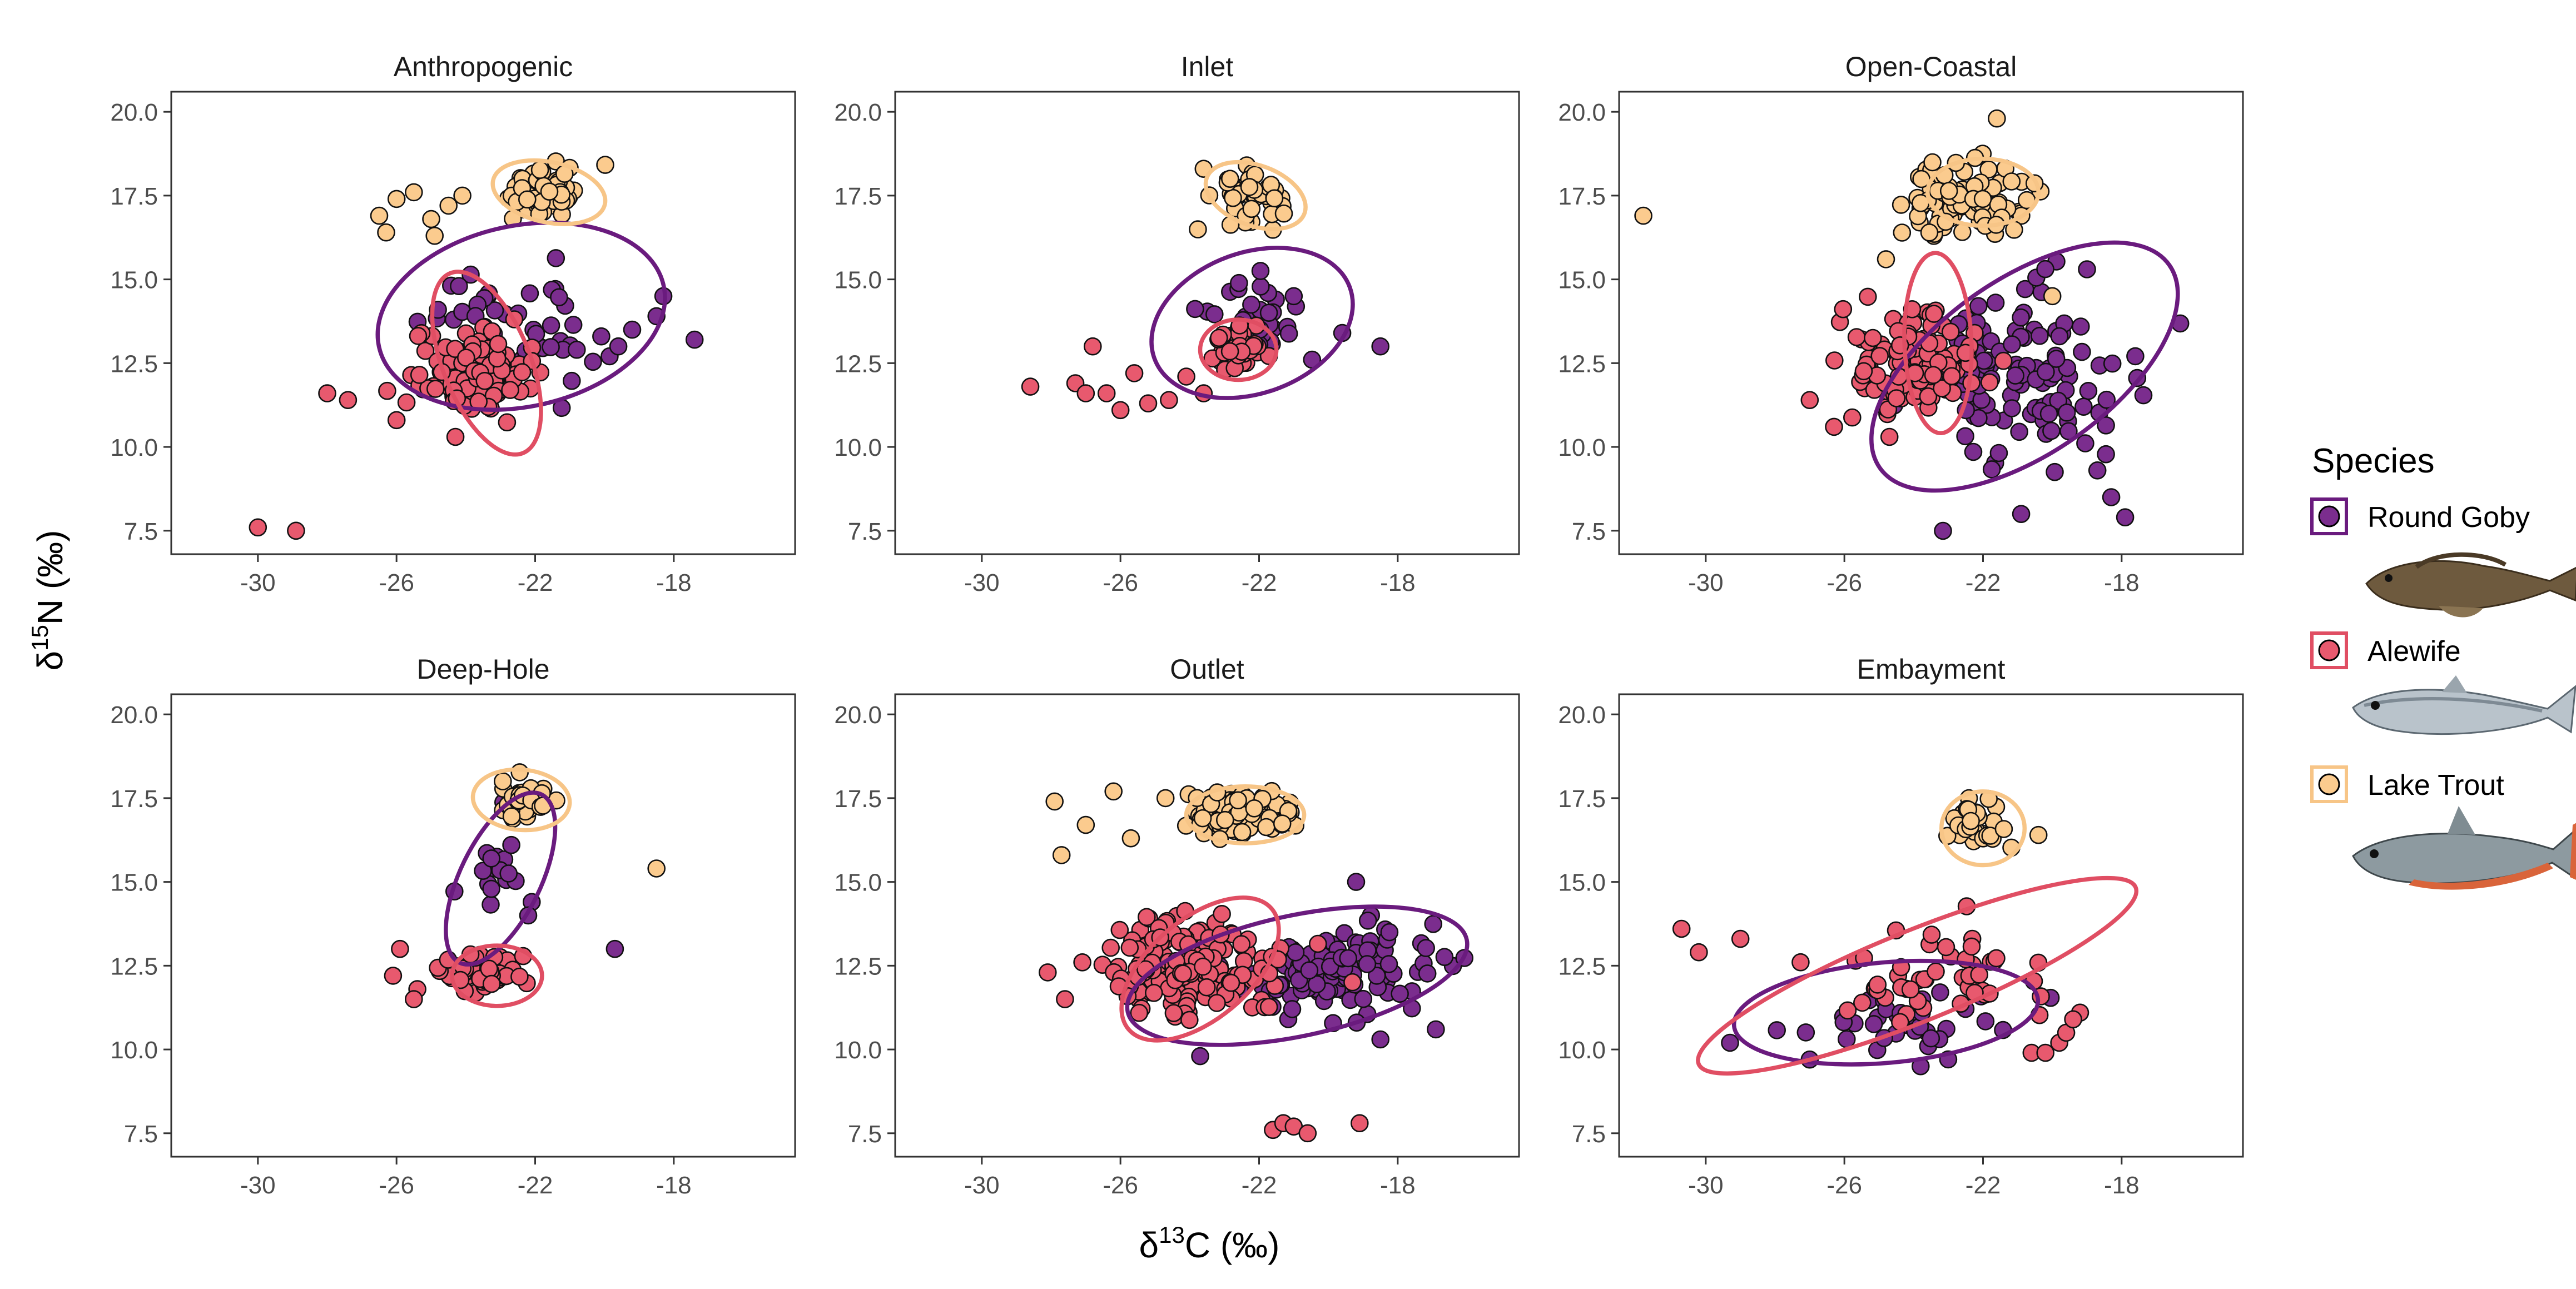 Image resolution: width=2576 pixels, height=1289 pixels. I want to click on x-tick-label: -22, so click(1259, 1186).